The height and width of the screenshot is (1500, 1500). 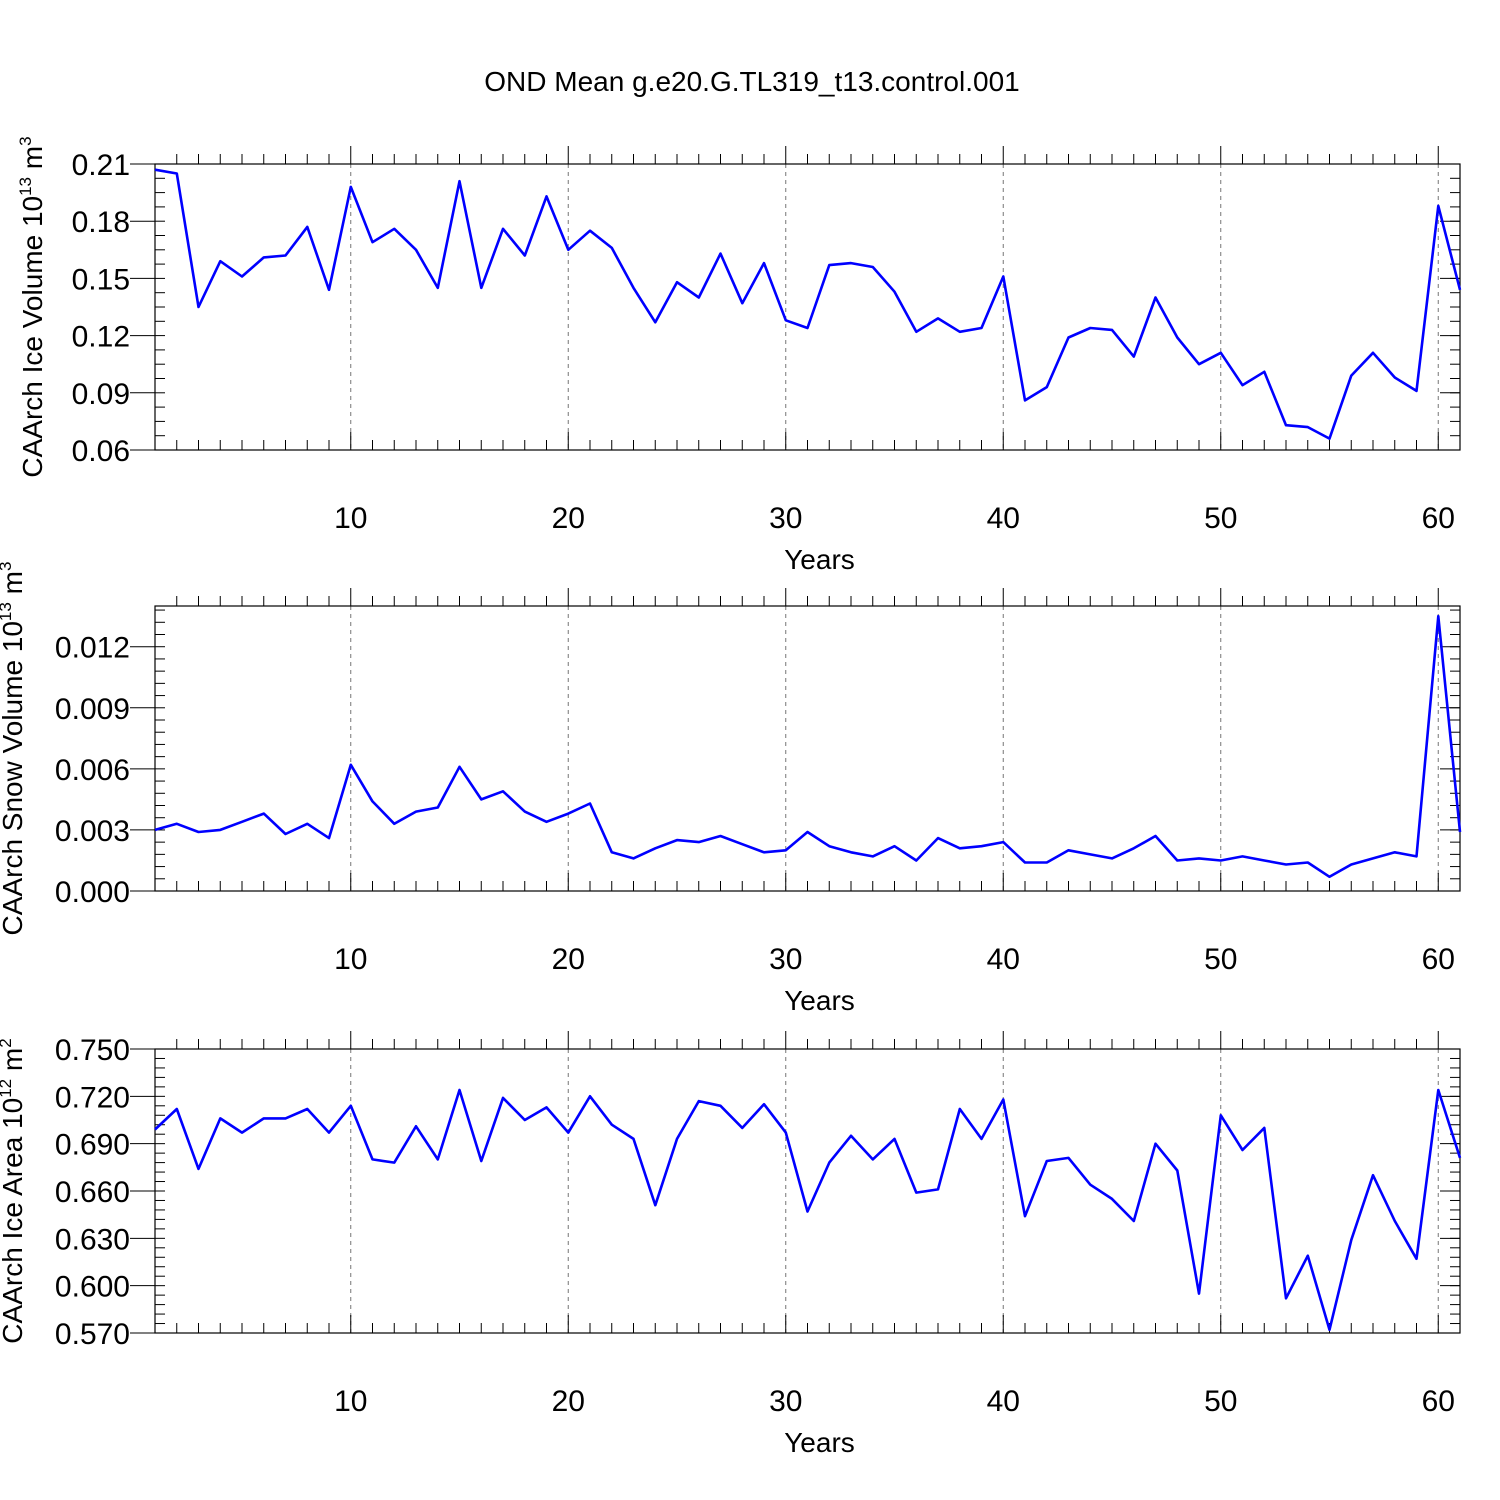 I want to click on y-tick-label: 0.570, so click(x=92, y=1334).